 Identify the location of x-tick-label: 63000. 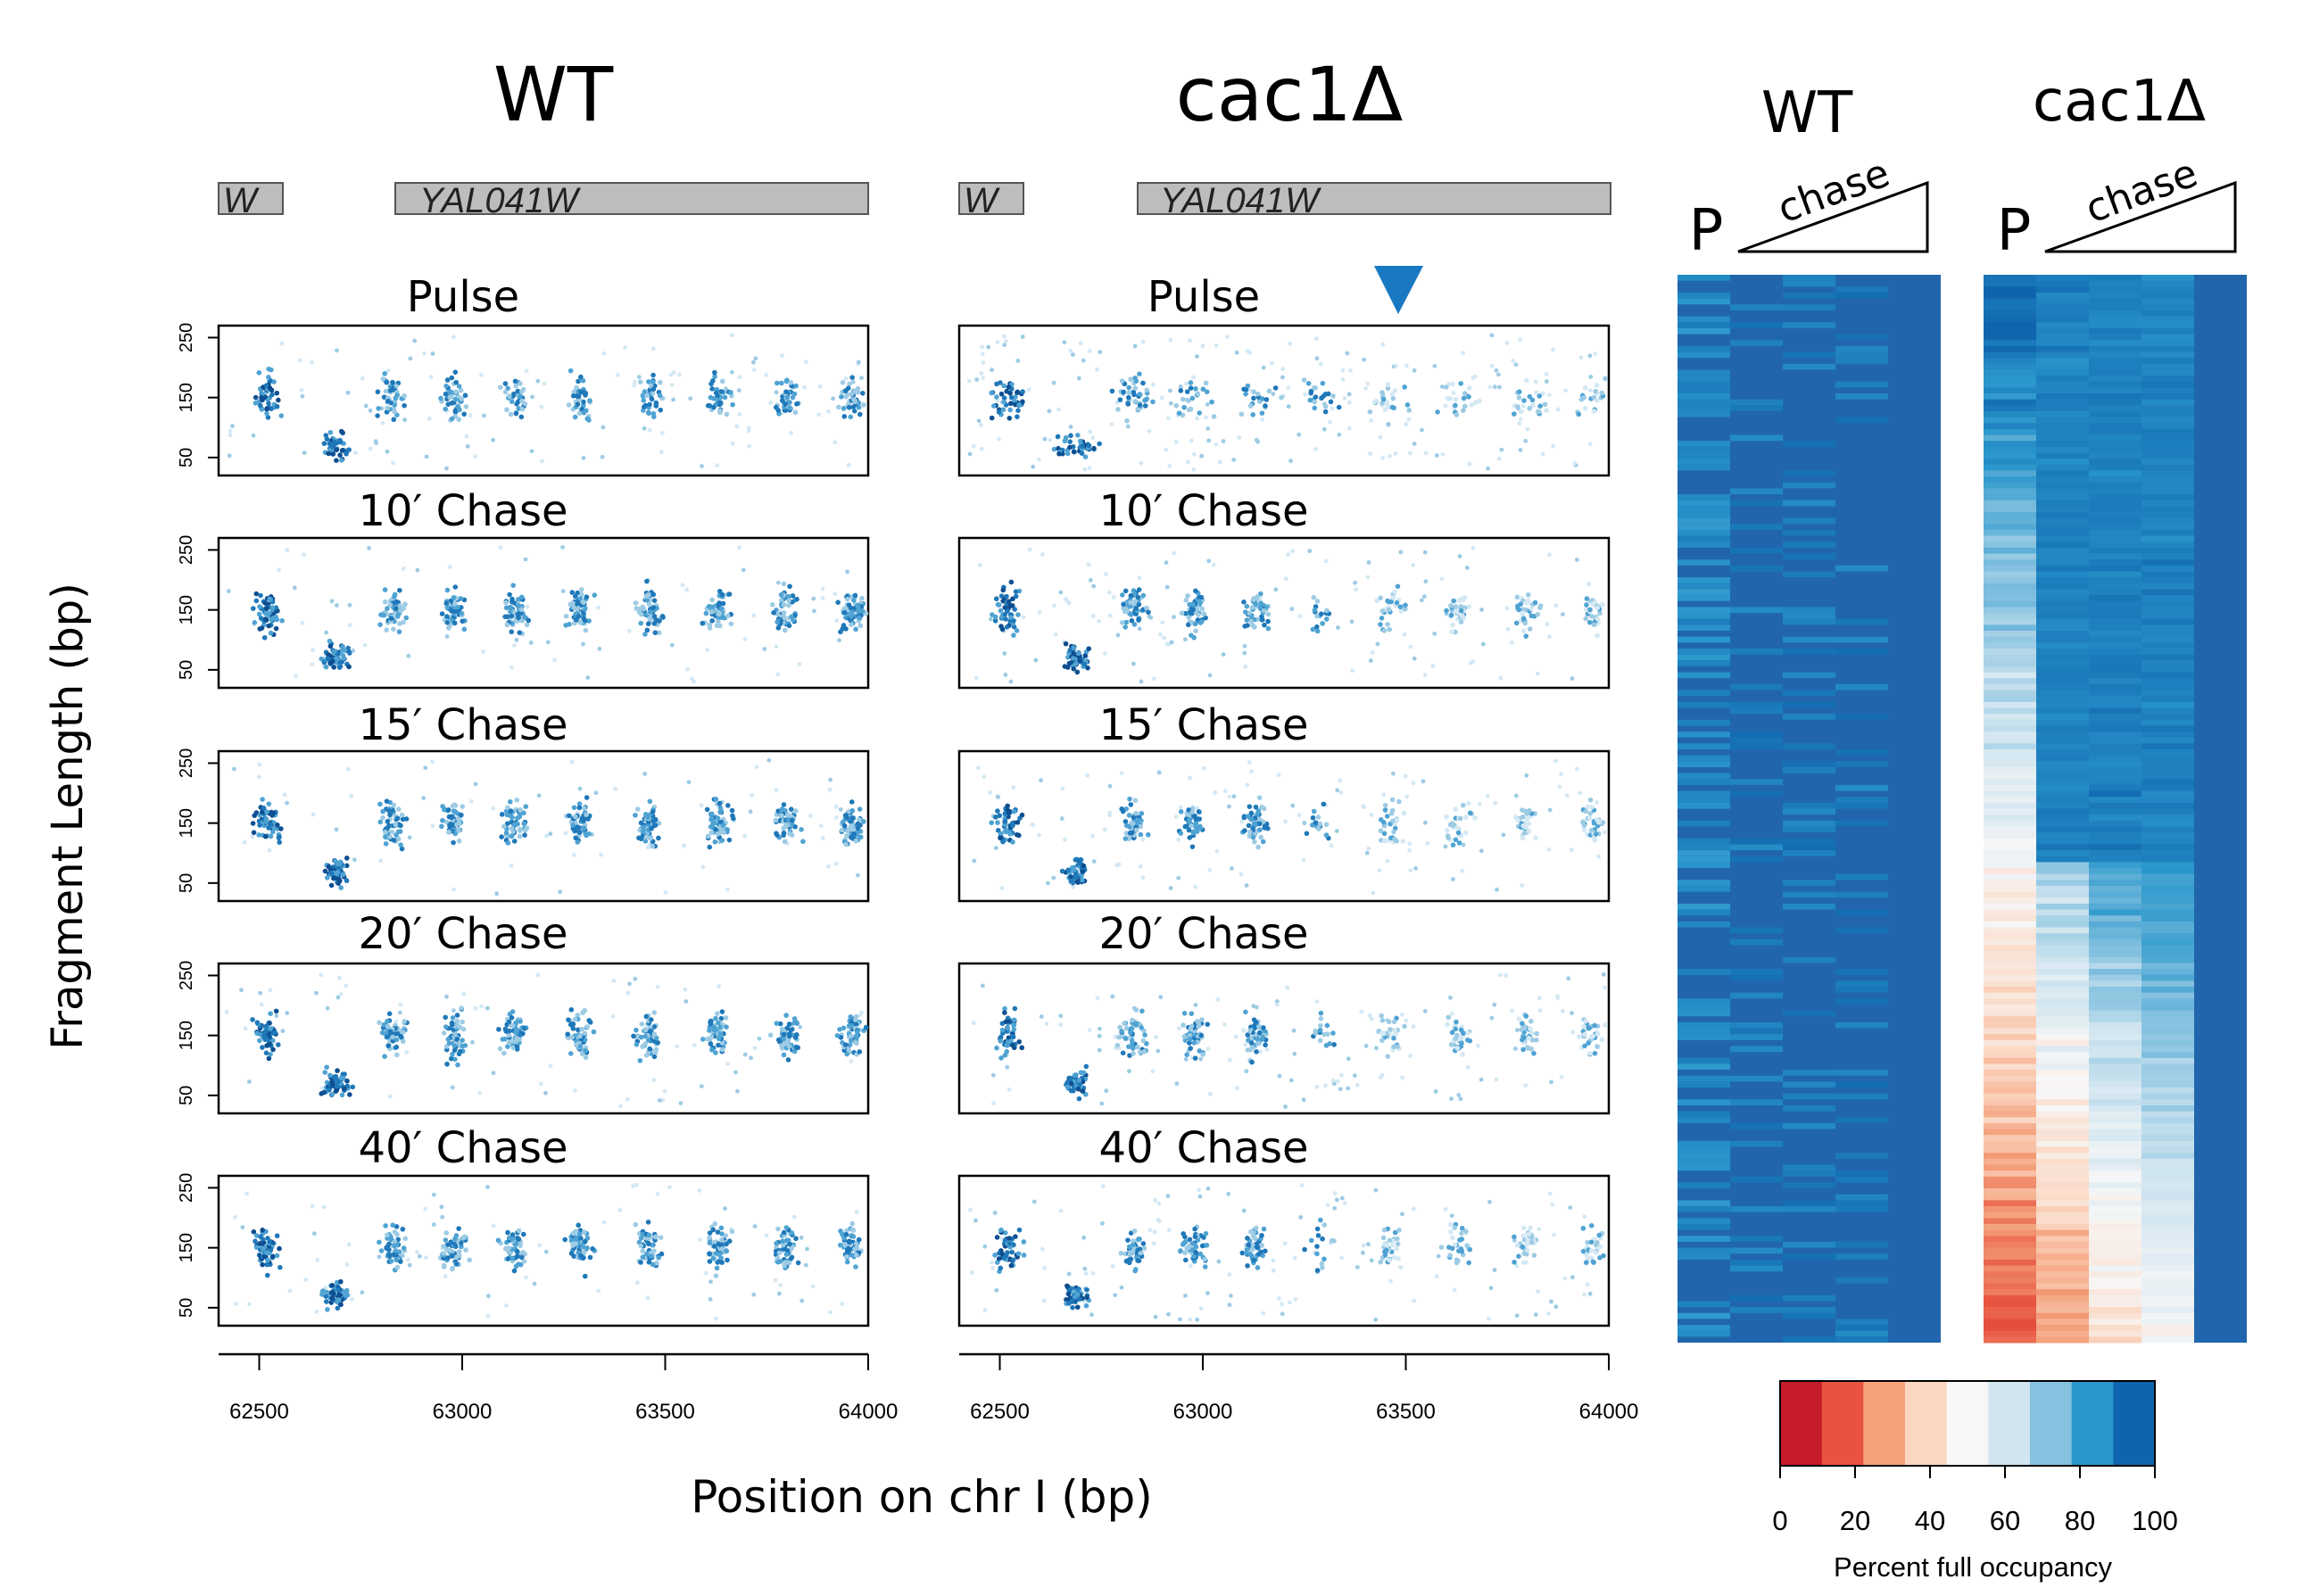
(463, 1412).